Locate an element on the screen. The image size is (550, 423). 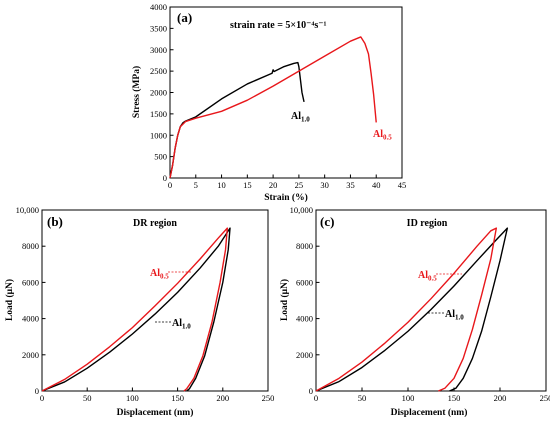
panel-a-x-tick-label: 0 is located at coordinates (170, 185).